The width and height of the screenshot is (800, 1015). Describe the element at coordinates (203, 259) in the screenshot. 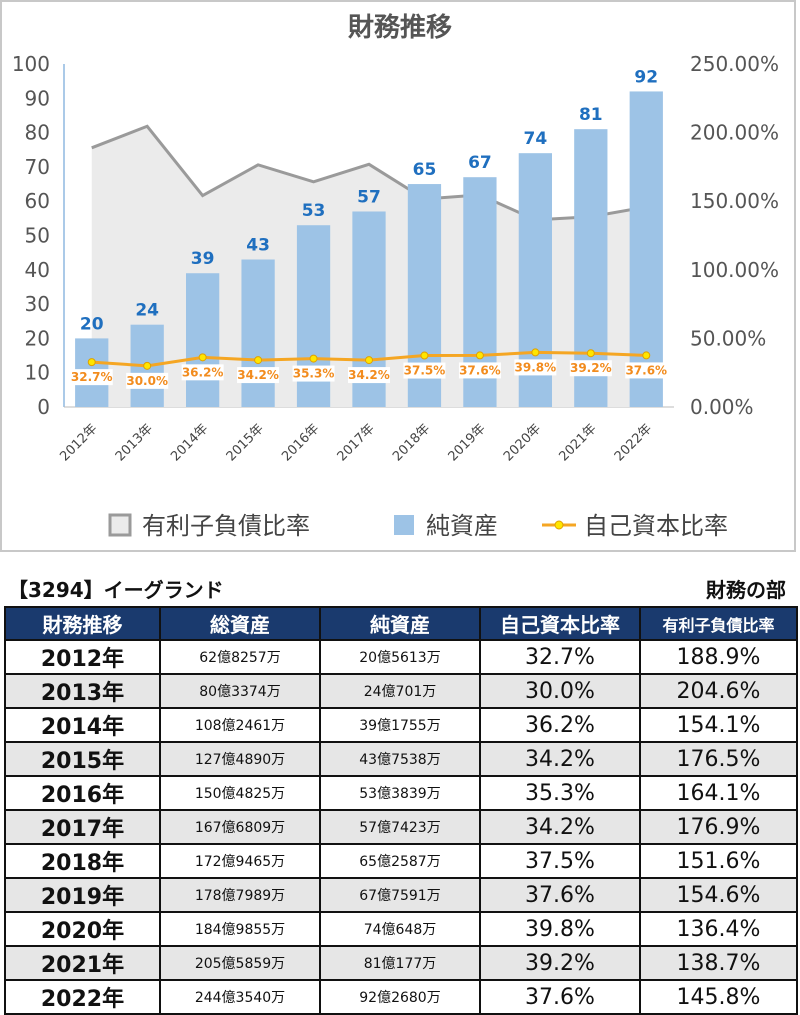

I see `net-assets-label: 39` at that location.